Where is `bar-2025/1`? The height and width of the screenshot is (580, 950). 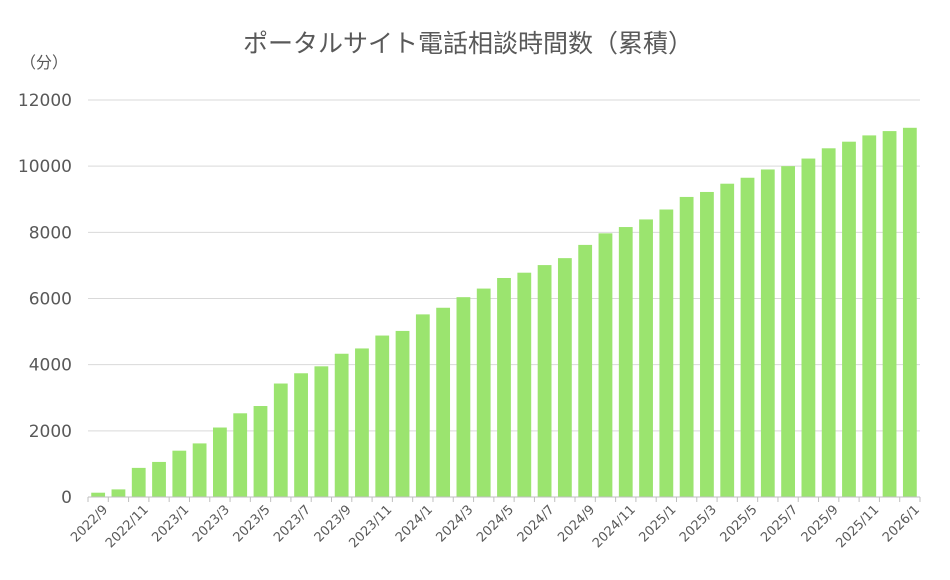
bar-2025/1 is located at coordinates (666, 353).